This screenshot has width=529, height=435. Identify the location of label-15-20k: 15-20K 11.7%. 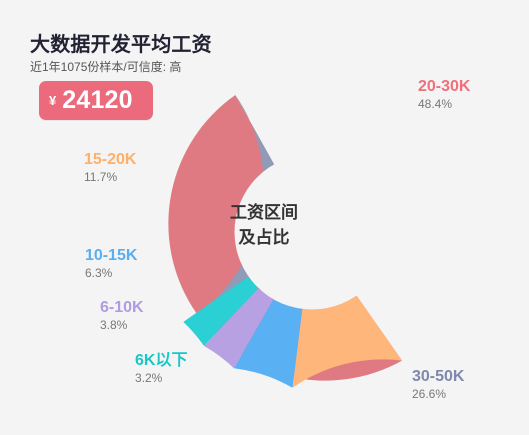
(110, 167).